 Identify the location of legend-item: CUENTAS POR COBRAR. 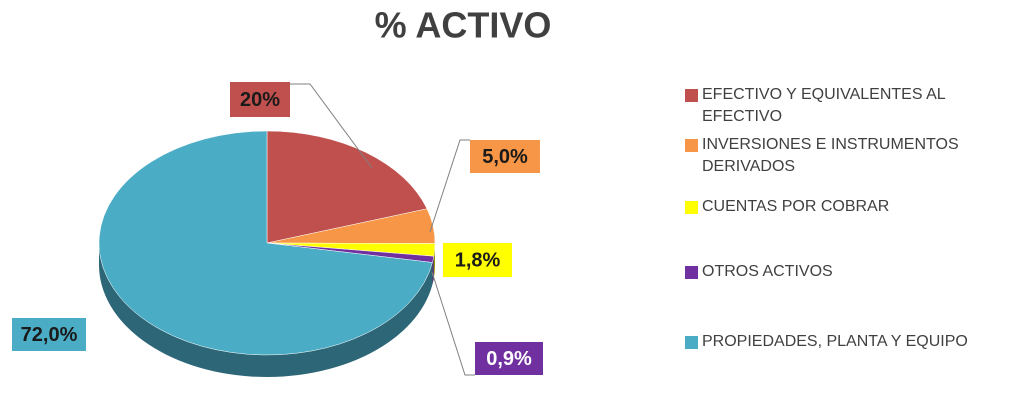
(857, 207).